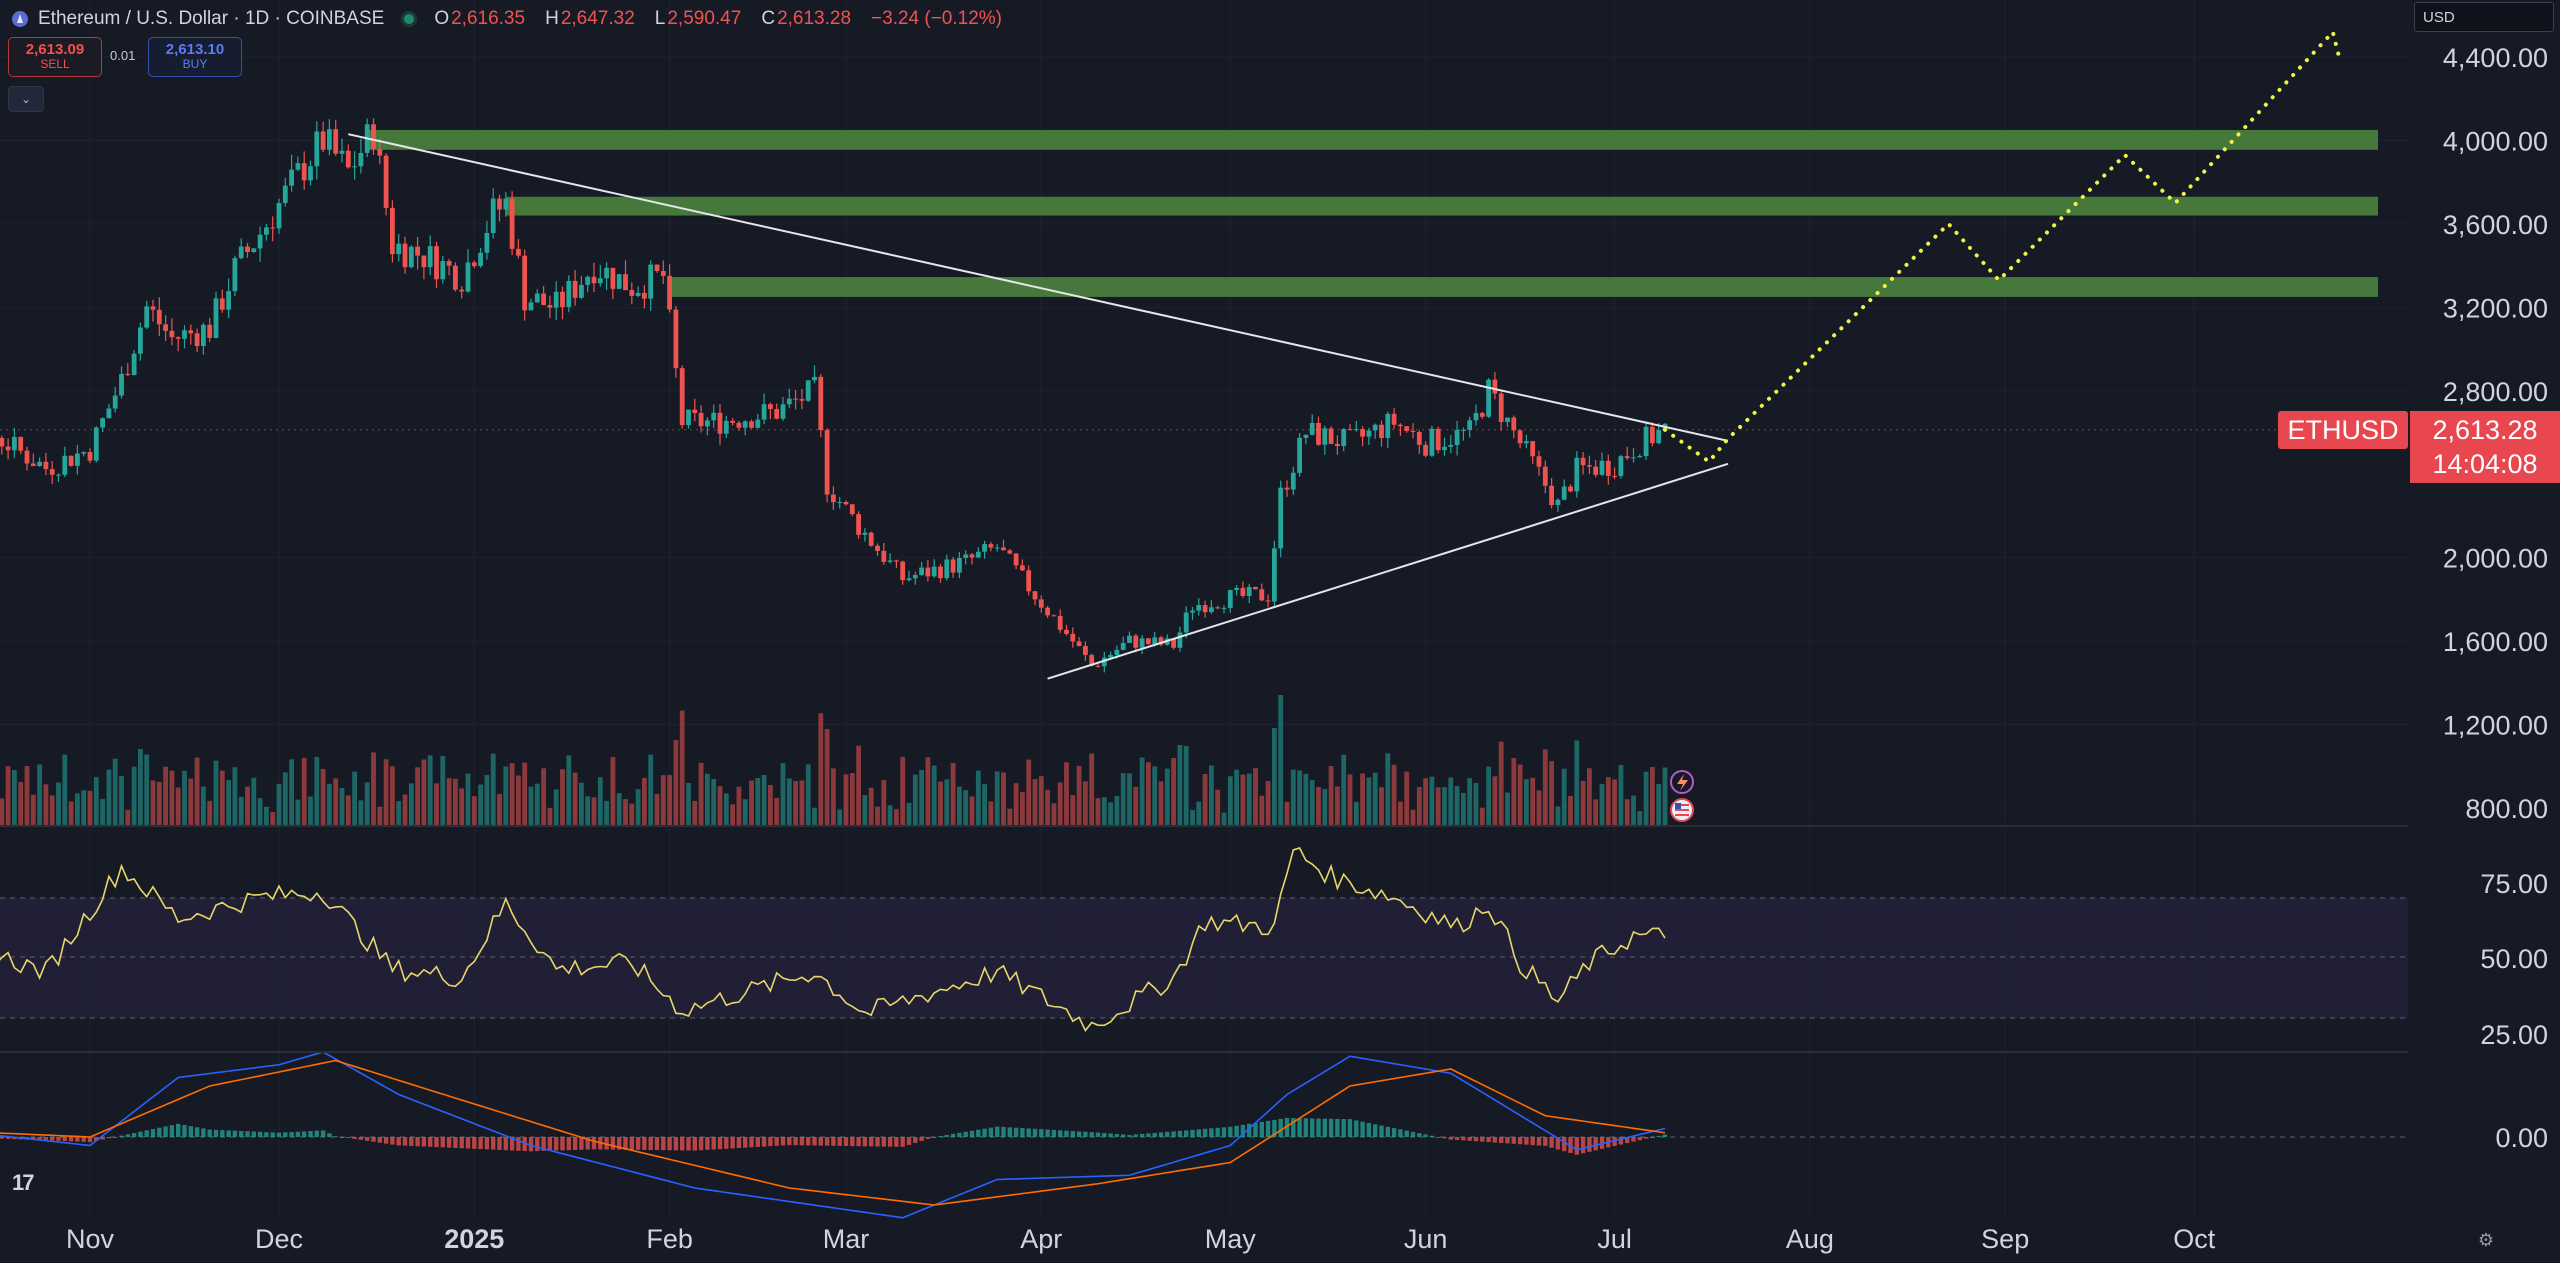  Describe the element at coordinates (768, 18) in the screenshot. I see `close-label: C` at that location.